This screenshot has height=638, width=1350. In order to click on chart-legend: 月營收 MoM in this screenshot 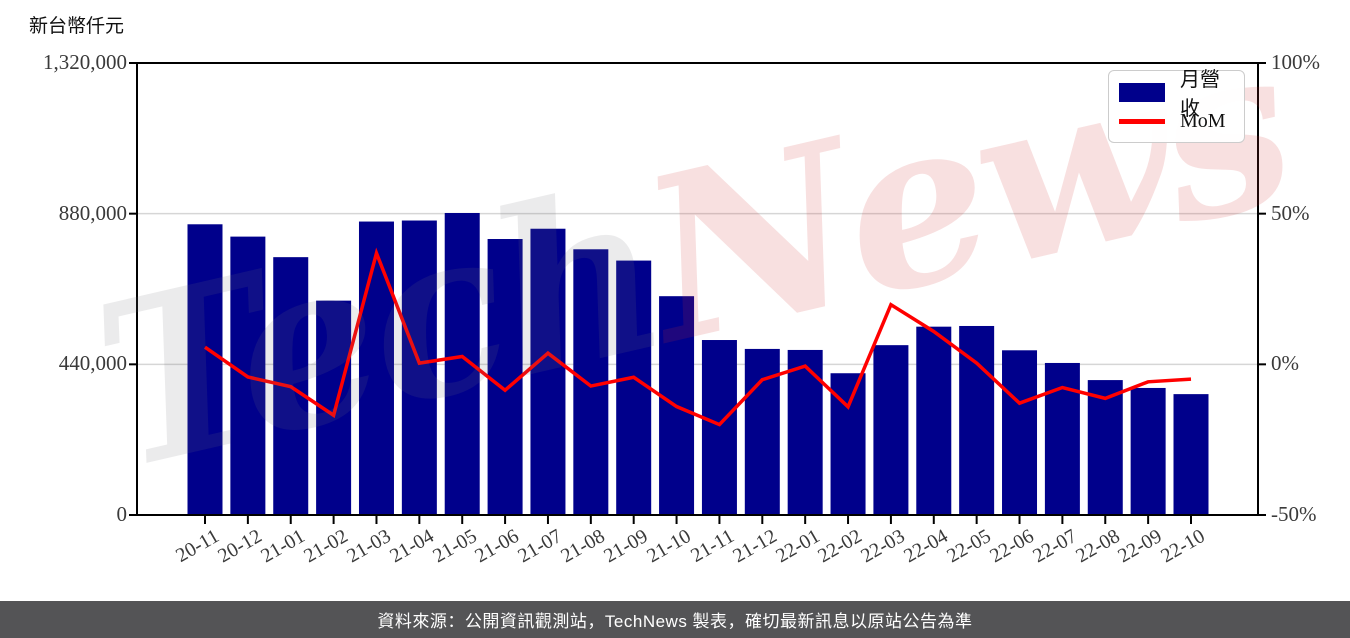, I will do `click(1176, 106)`.